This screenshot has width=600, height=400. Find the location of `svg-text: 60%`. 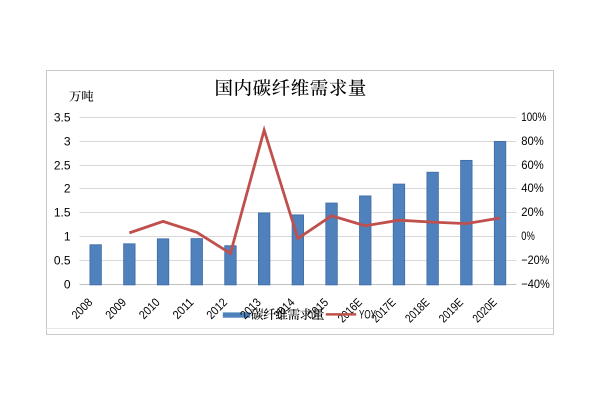

svg-text: 60% is located at coordinates (532, 165).